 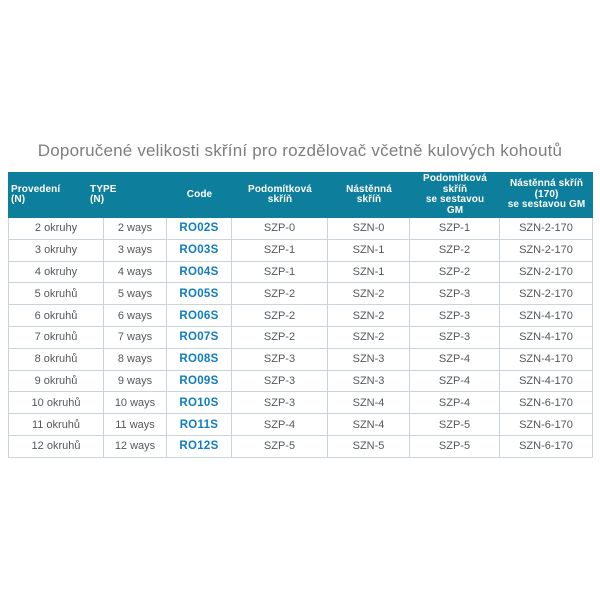 I want to click on column-header-label: Provedení (N), so click(x=36, y=194).